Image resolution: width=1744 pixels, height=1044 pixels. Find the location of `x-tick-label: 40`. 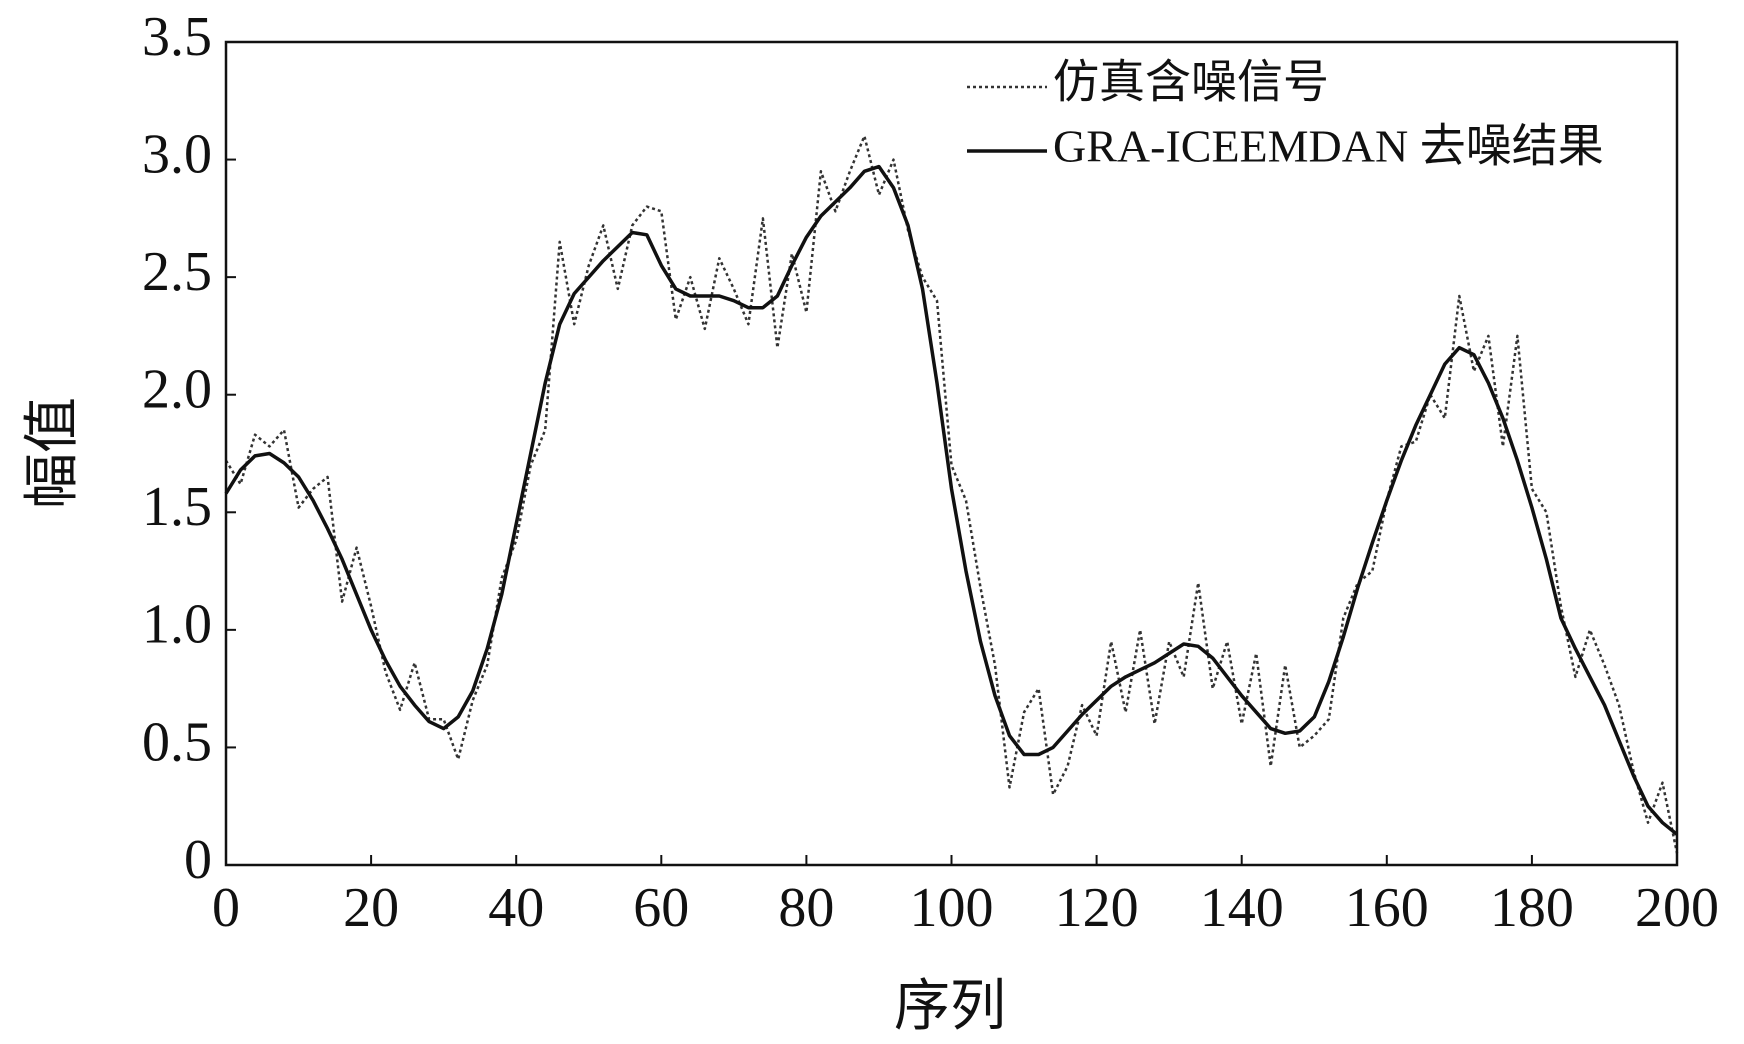

x-tick-label: 40 is located at coordinates (516, 908).